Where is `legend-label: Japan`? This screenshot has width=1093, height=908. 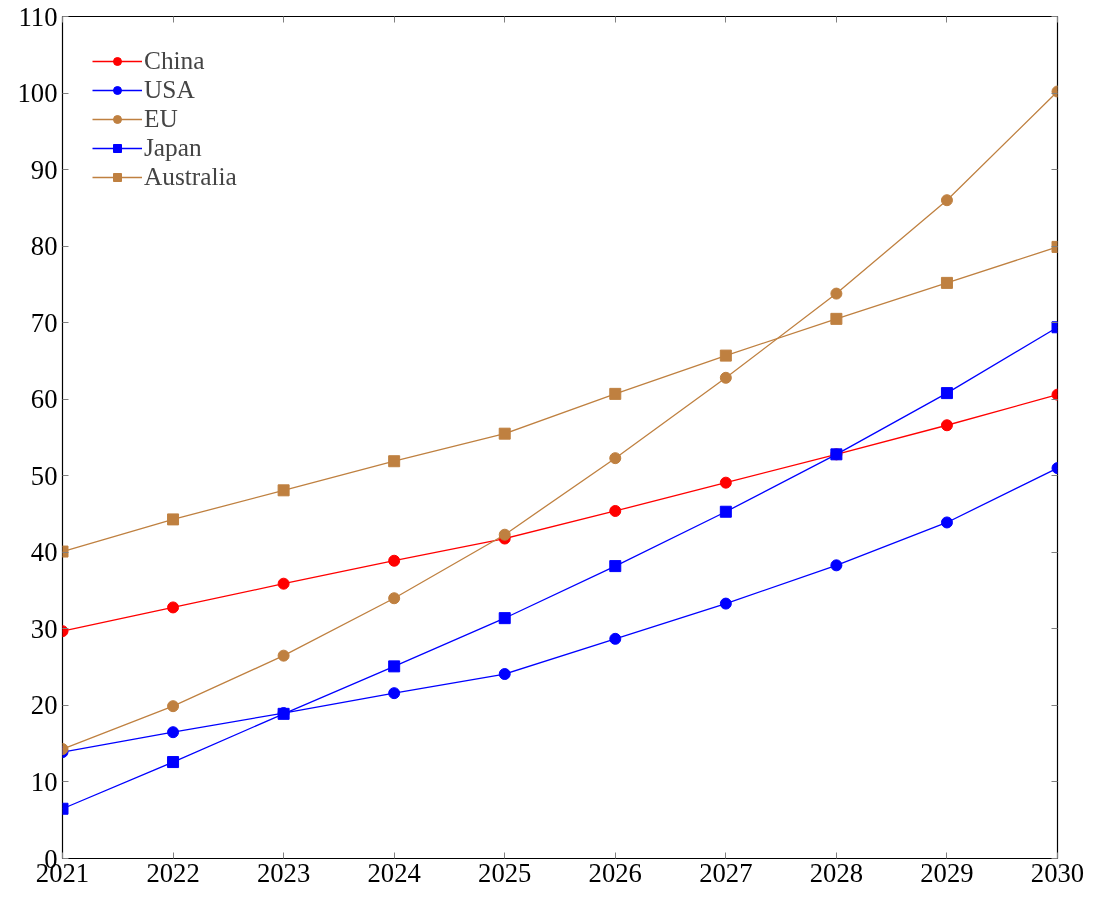
legend-label: Japan is located at coordinates (173, 147).